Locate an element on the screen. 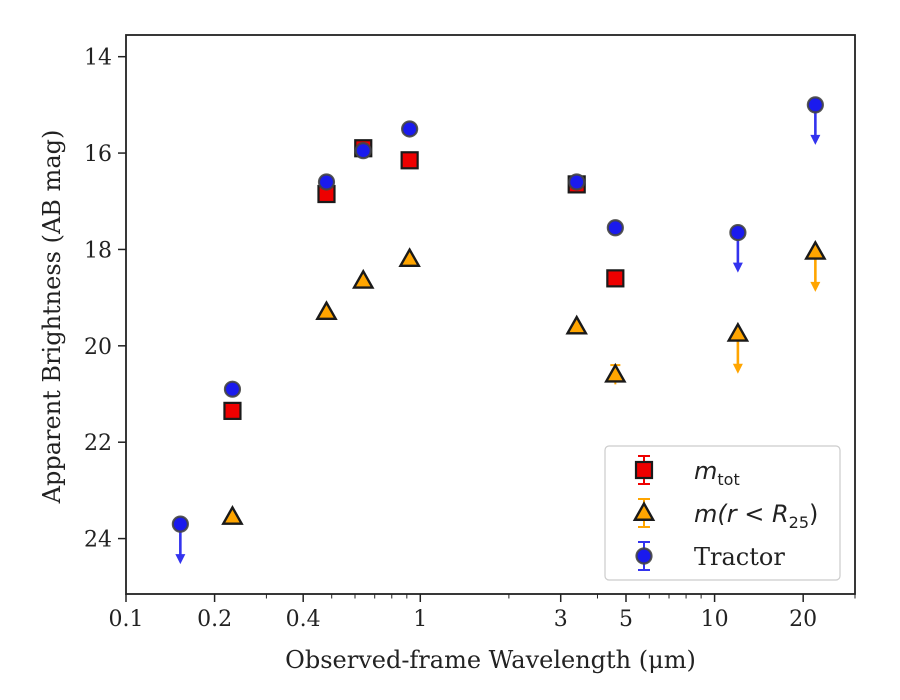 This screenshot has height=700, width=900. legend-entry-circle: Tractor is located at coordinates (710, 556).